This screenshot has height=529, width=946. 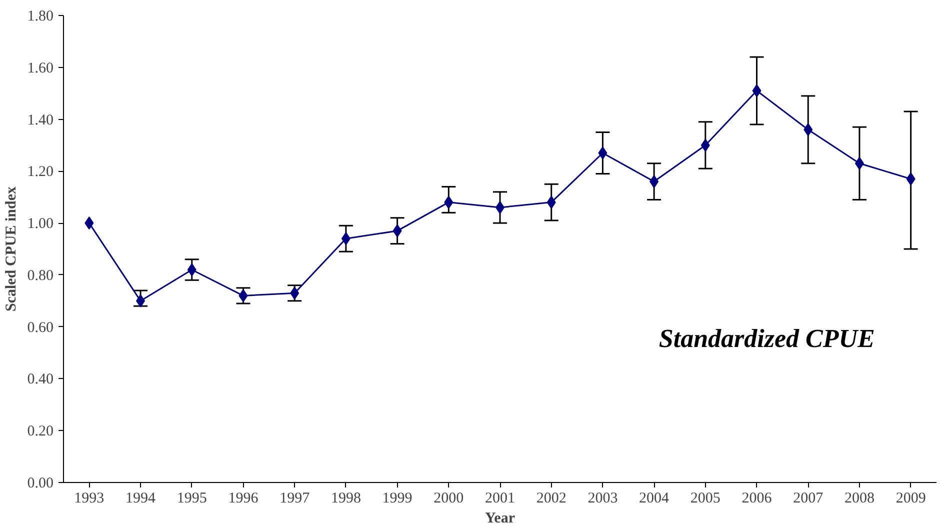 I want to click on y-tick-label: 1.80, so click(x=40, y=16).